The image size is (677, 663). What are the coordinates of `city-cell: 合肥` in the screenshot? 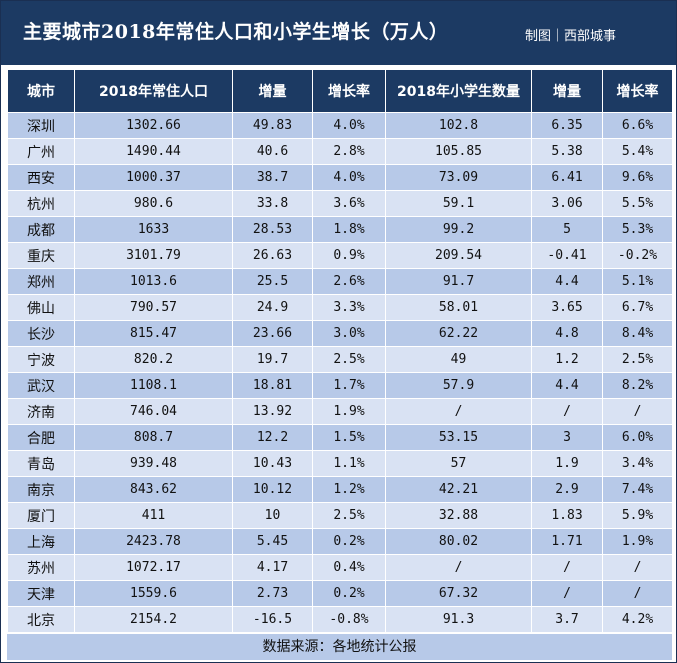 It's located at (41, 437).